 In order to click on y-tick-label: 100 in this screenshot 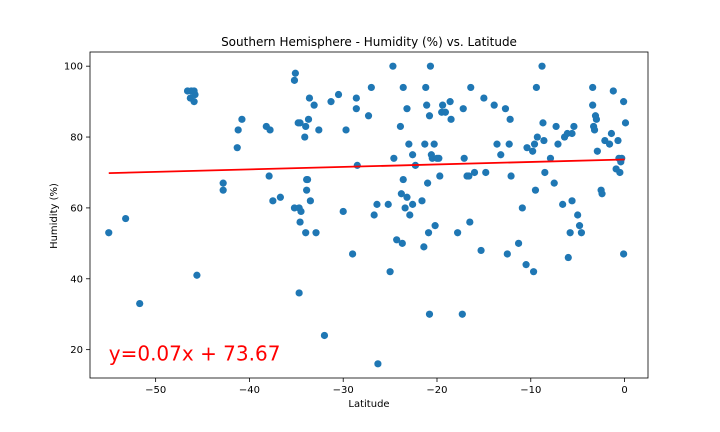, I will do `click(73, 67)`.